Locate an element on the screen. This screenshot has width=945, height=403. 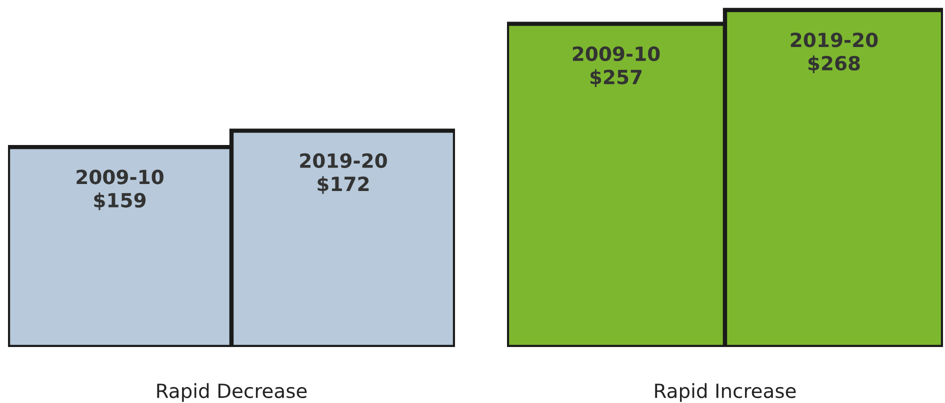
x-axis-title: Rapid Decrease is located at coordinates (232, 392).